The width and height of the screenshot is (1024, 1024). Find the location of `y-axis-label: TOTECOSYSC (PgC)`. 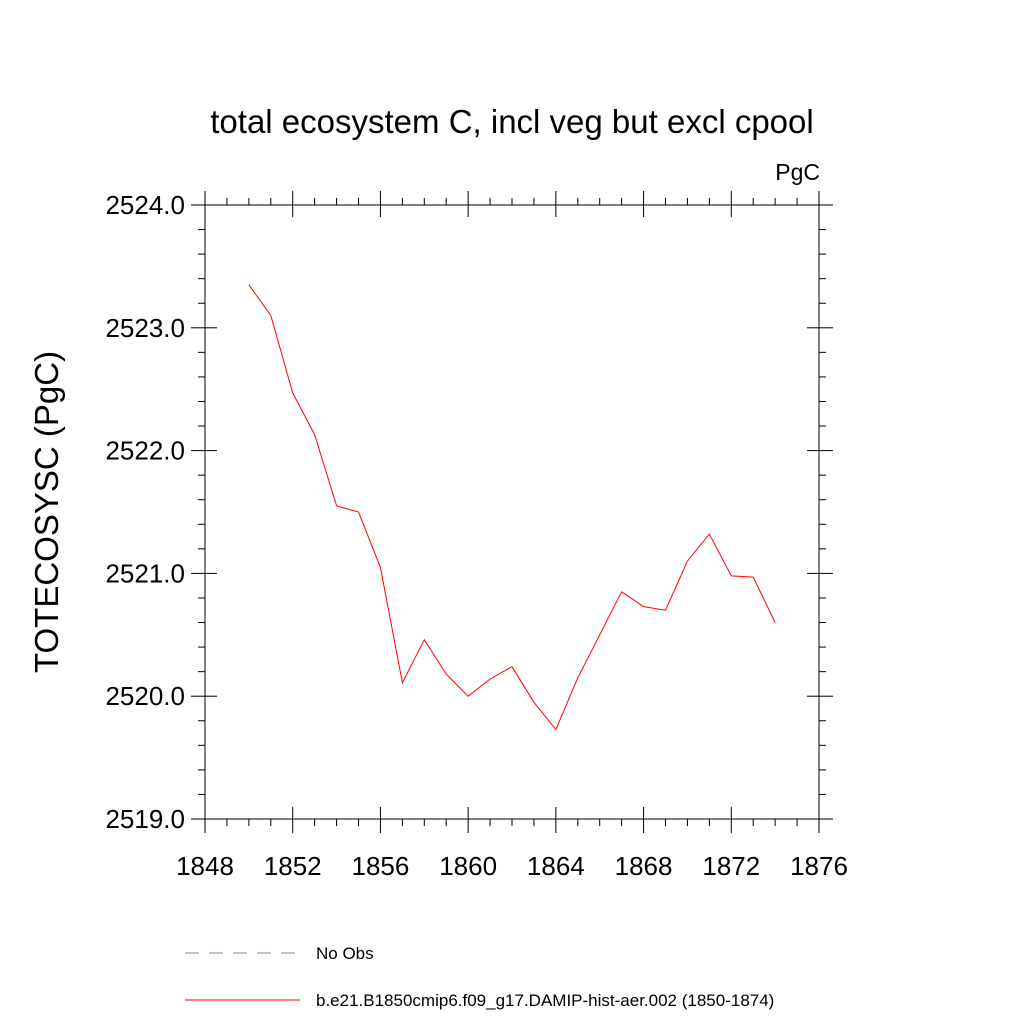

y-axis-label: TOTECOSYSC (PgC) is located at coordinates (46, 512).